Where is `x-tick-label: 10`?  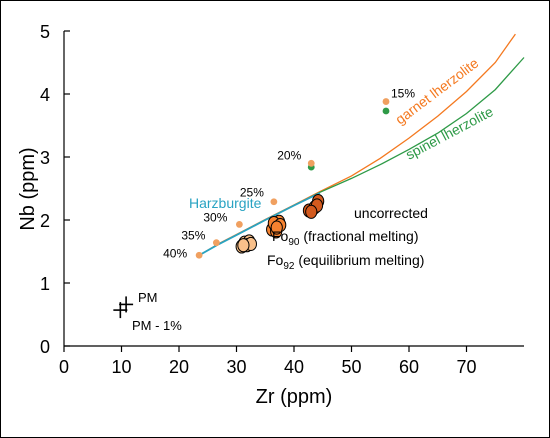
x-tick-label: 10 is located at coordinates (121, 367).